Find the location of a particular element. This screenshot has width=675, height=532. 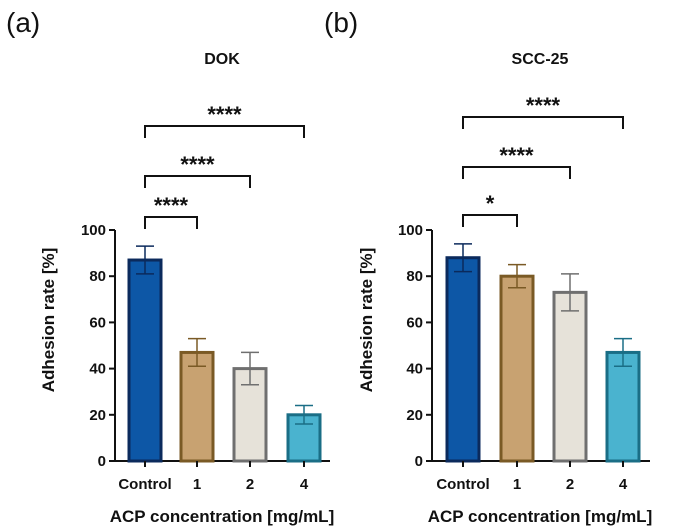

panel-a-y-tick-label: 80 is located at coordinates (97, 276).